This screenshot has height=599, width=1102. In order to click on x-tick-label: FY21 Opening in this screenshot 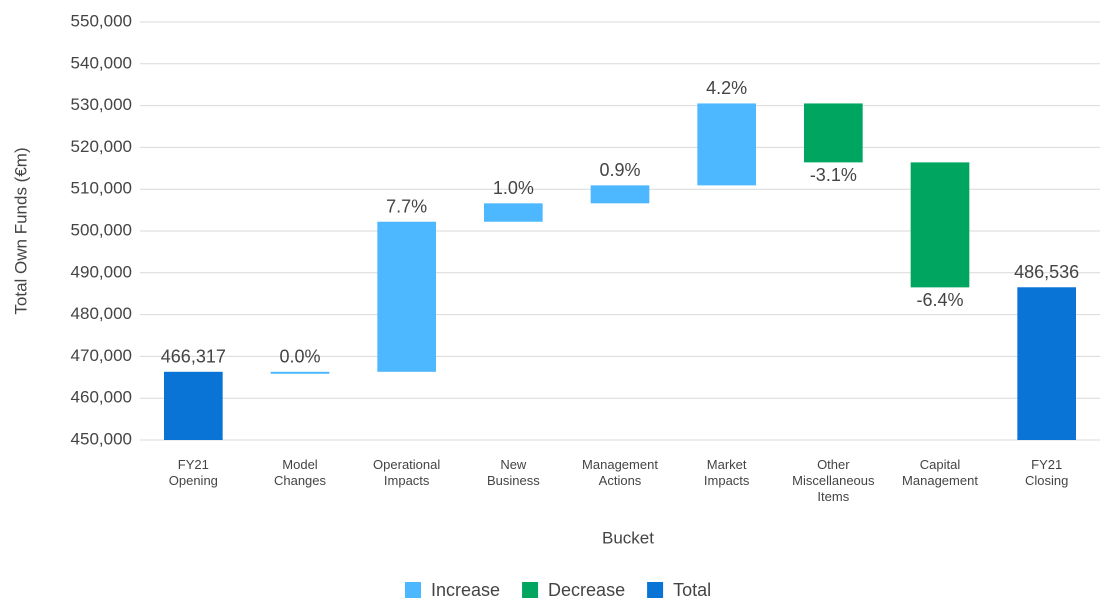, I will do `click(193, 472)`.